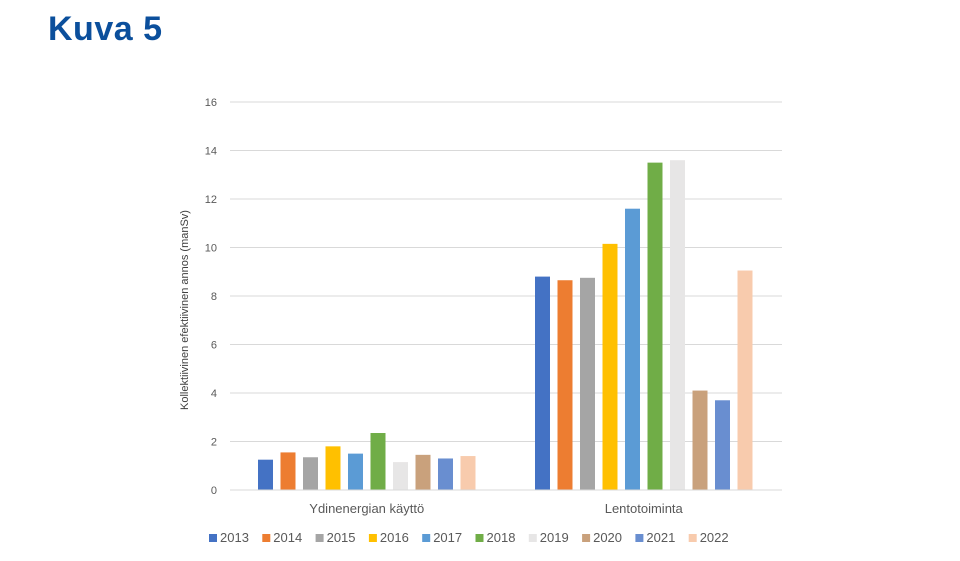 Image resolution: width=960 pixels, height=561 pixels. I want to click on y-tick-label: 4, so click(214, 394).